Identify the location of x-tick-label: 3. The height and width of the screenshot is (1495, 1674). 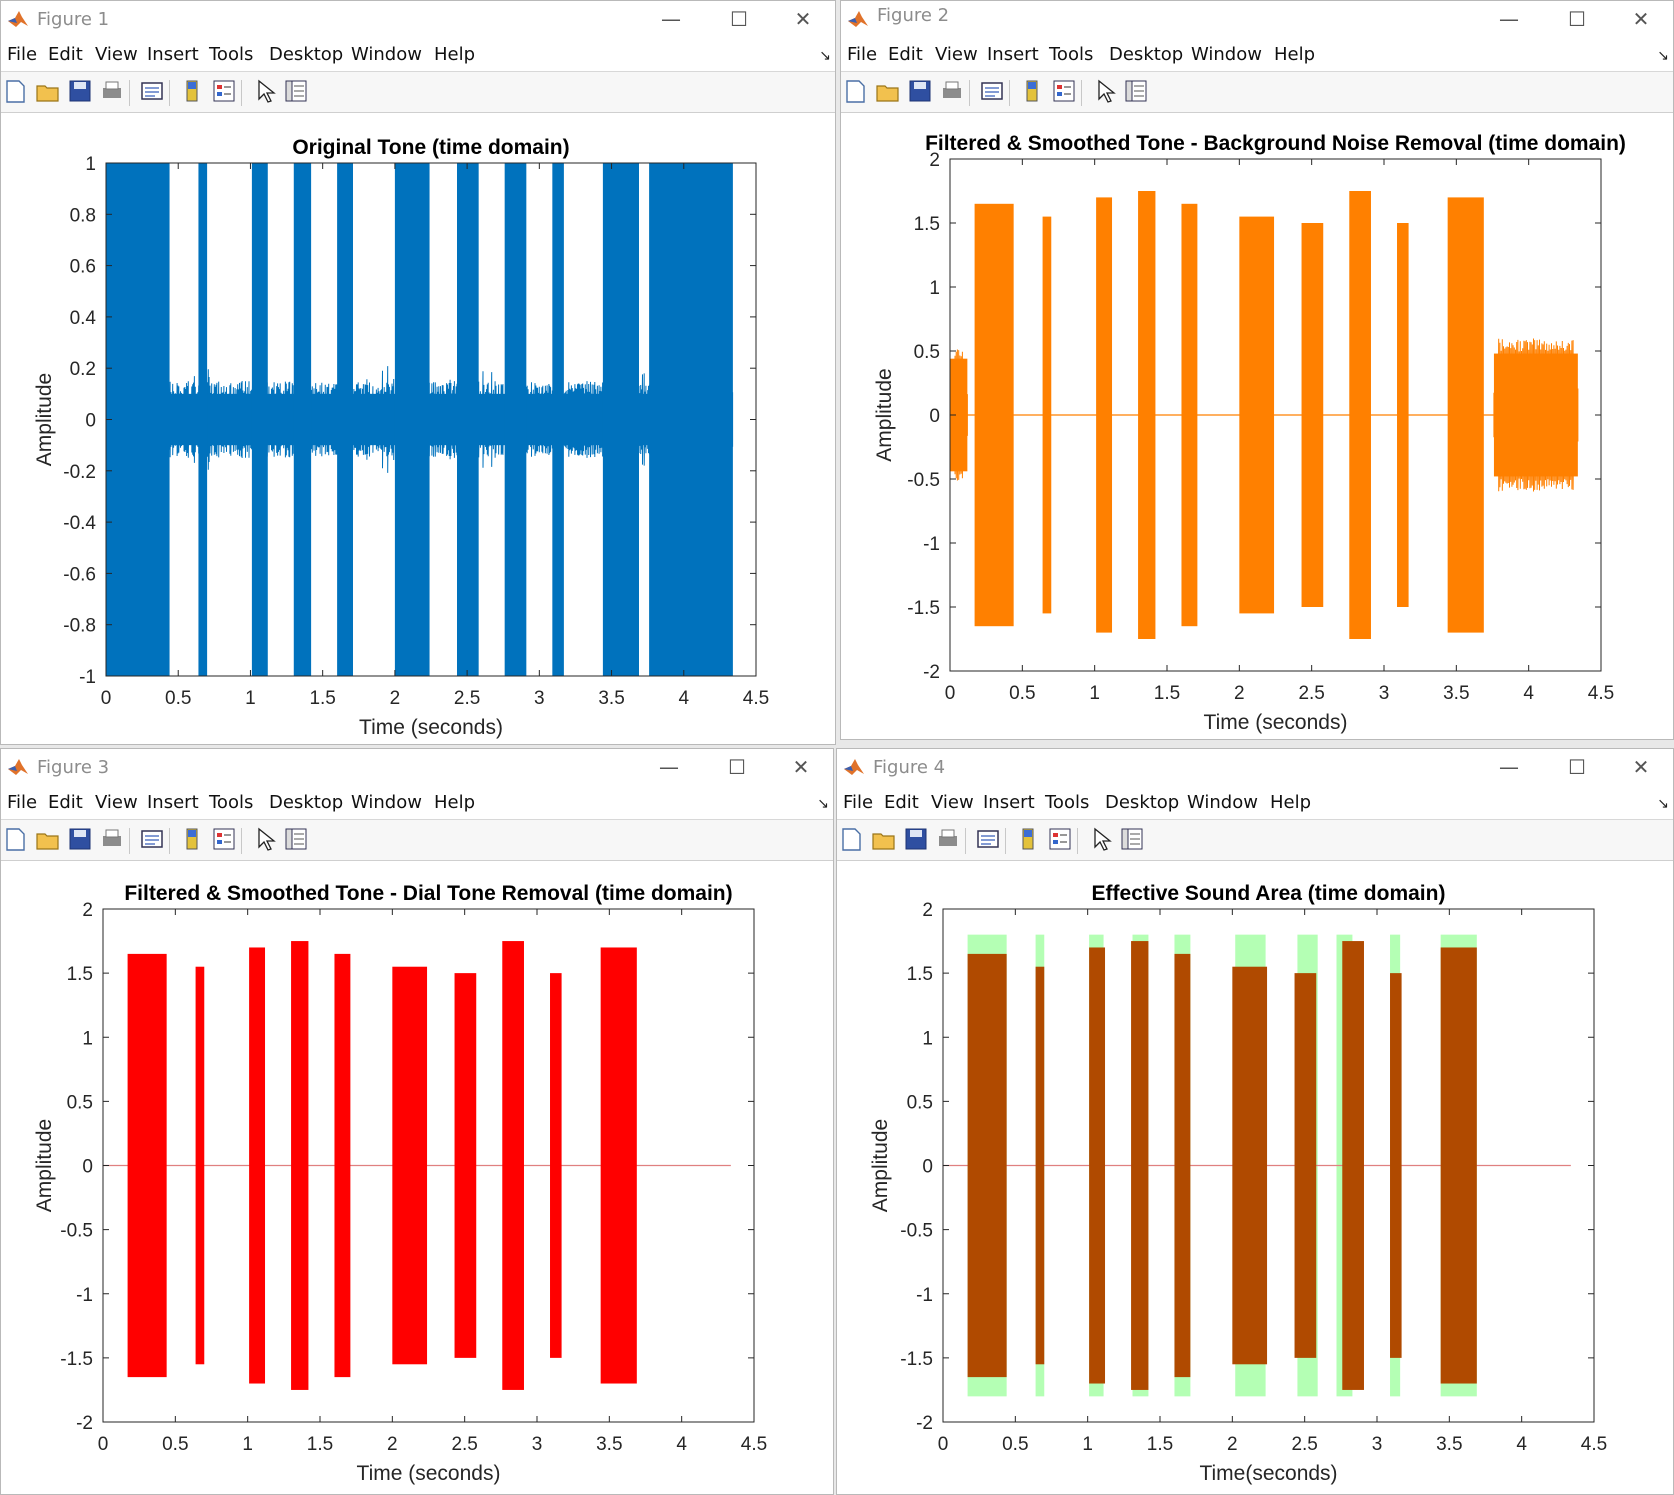
(1384, 693).